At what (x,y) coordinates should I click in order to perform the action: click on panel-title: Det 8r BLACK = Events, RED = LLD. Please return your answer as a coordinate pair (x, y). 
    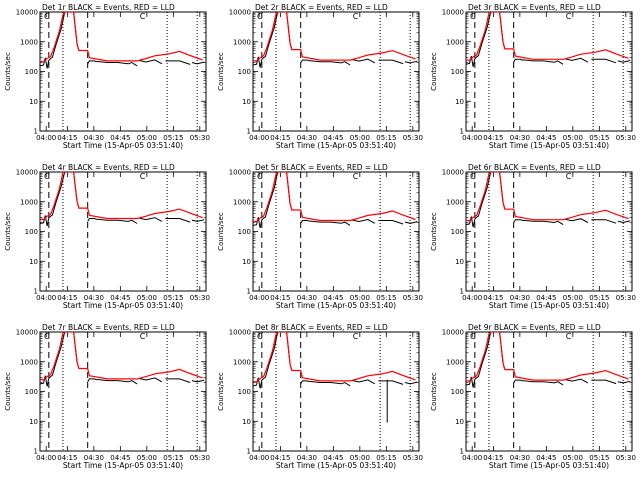
    Looking at the image, I should click on (321, 327).